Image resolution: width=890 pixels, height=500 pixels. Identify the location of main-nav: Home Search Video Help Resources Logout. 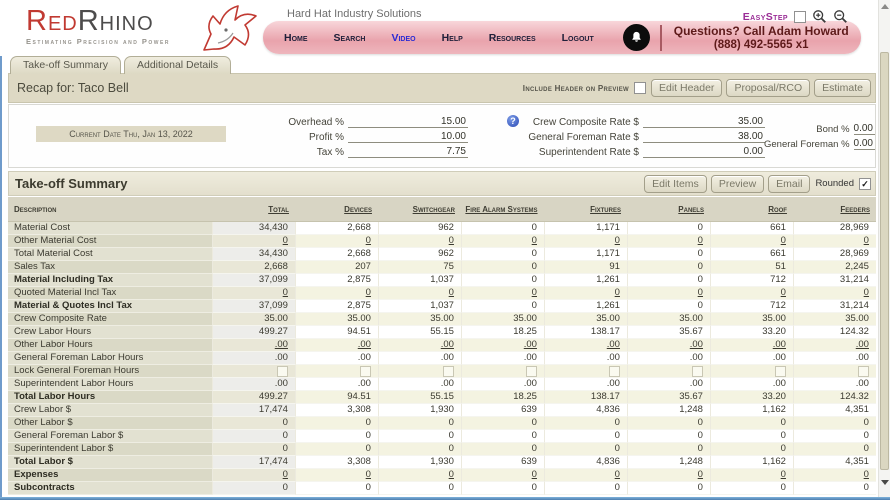
(439, 38).